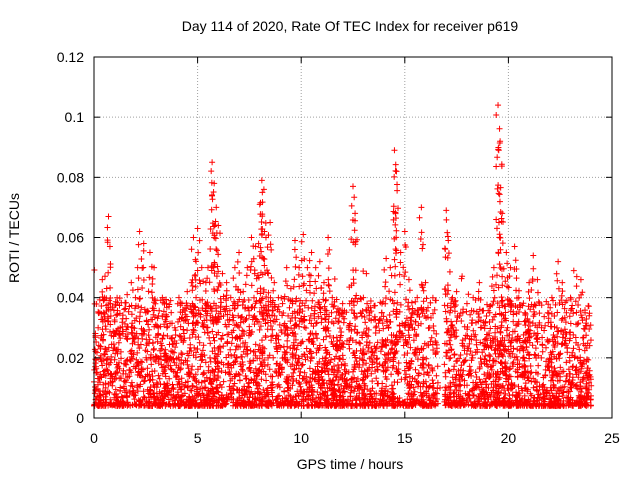 The image size is (640, 480). I want to click on x-tick-label: 25, so click(612, 438).